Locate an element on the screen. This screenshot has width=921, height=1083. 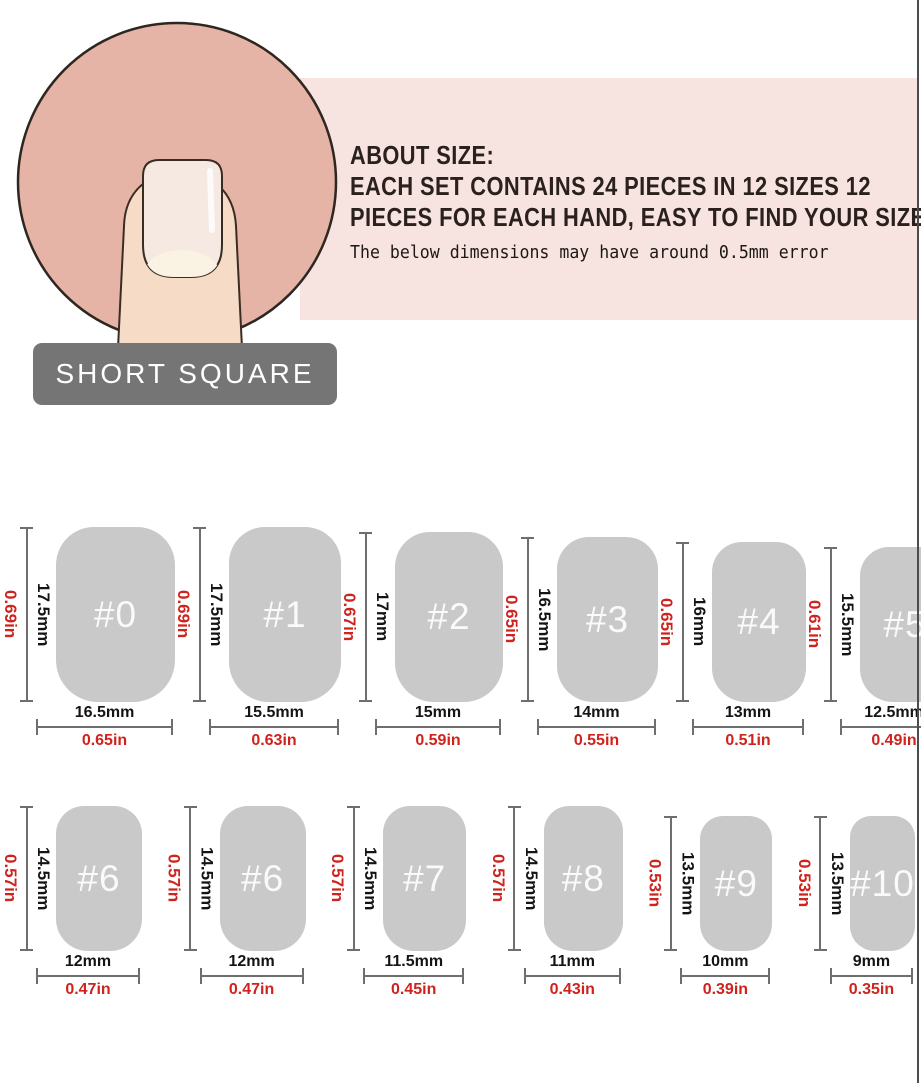
width-measure: 10mm 0.39in is located at coordinates (725, 976).